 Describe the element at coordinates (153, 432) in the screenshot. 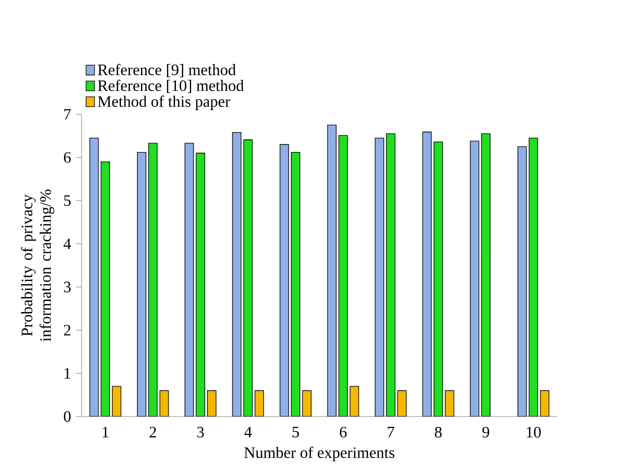

I see `x-tick-label: 2` at that location.